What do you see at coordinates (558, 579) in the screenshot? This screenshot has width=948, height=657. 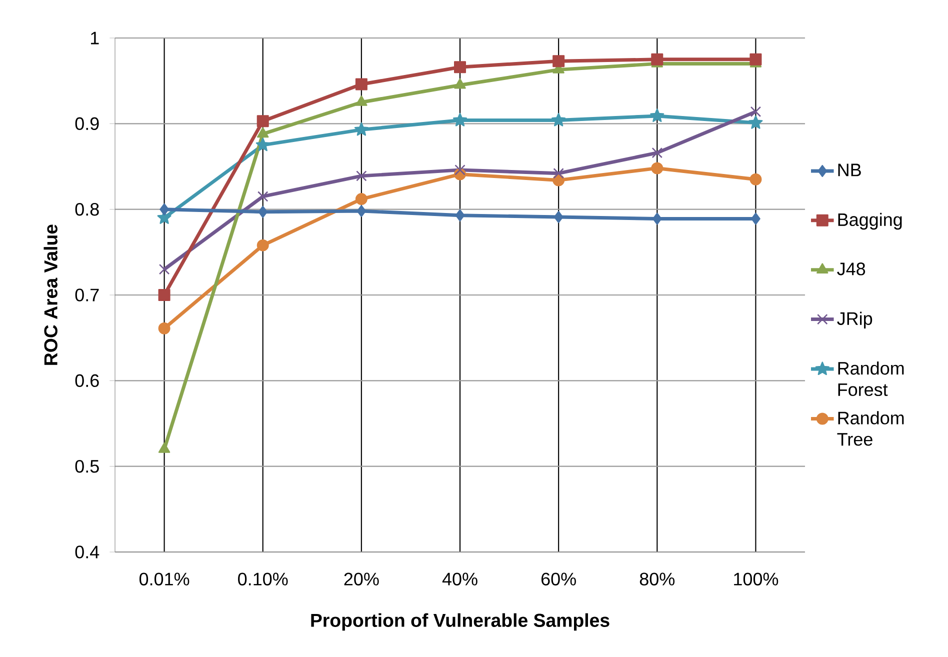 I see `x-tick-label: 60%` at bounding box center [558, 579].